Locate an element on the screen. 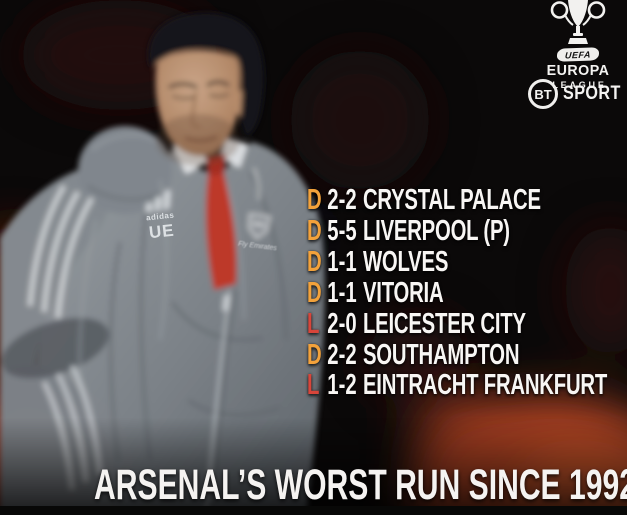 This screenshot has height=515, width=627. result-team: VITORIA is located at coordinates (403, 292).